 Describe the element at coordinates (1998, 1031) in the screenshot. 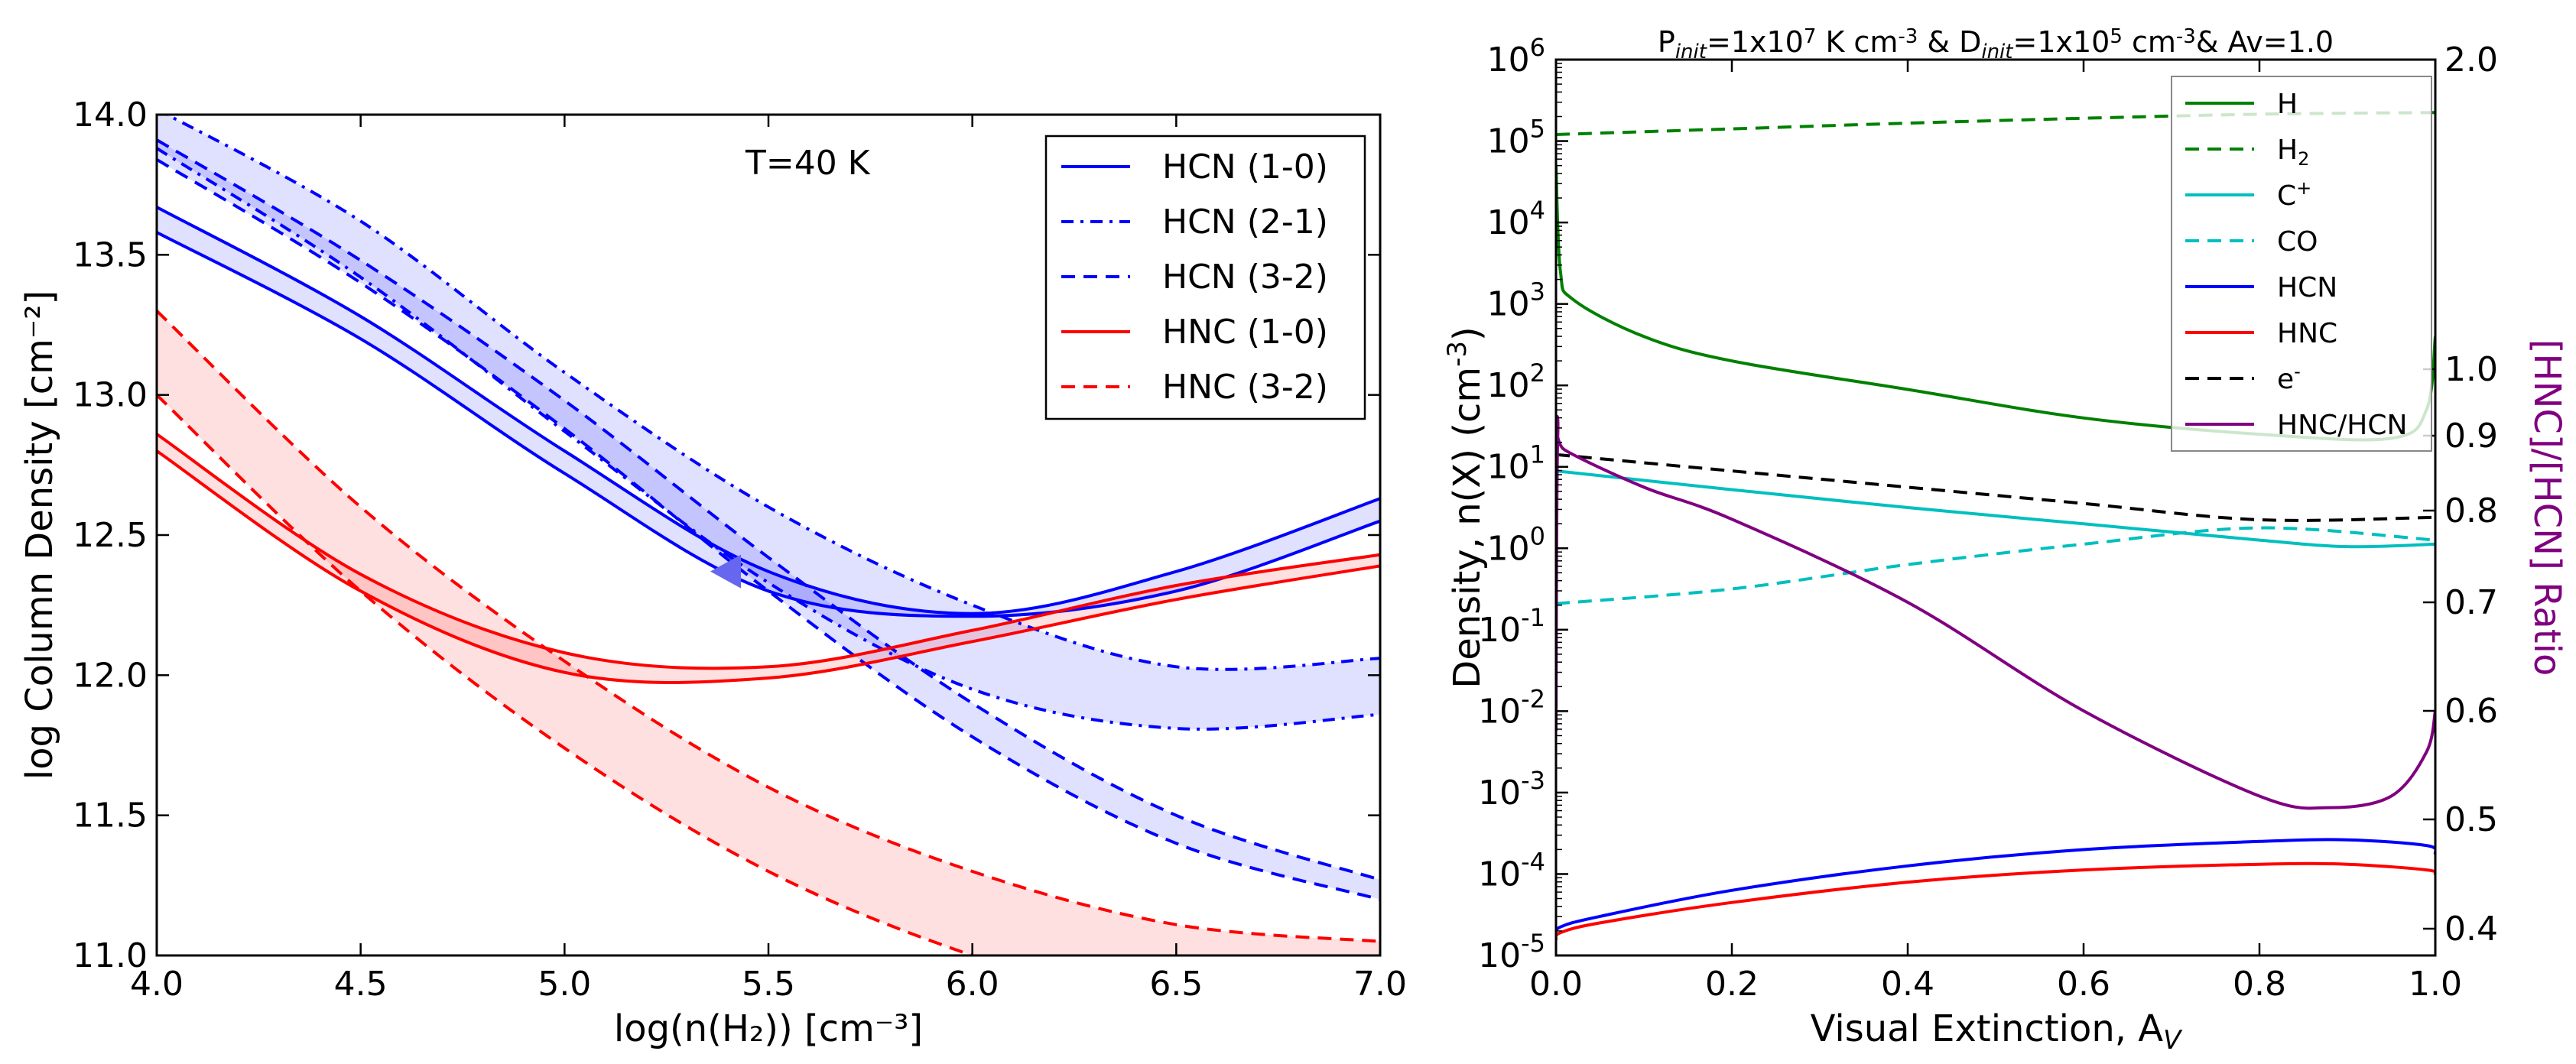

I see `right-x-axis-label: Visual Extinction, AV` at that location.